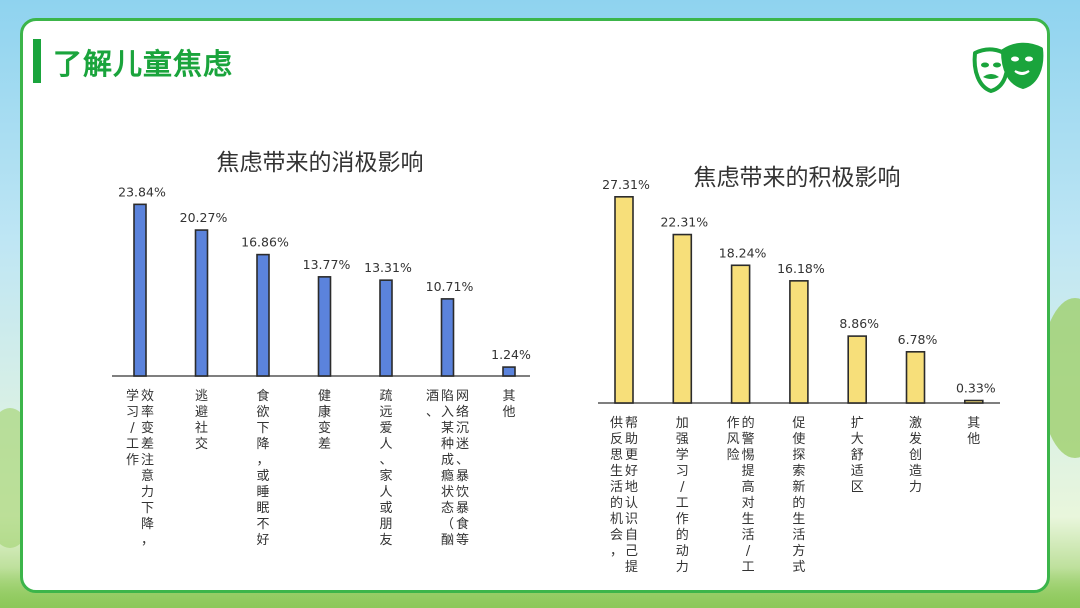 The image size is (1080, 608). What do you see at coordinates (857, 439) in the screenshot?
I see `category-label-char: 大` at bounding box center [857, 439].